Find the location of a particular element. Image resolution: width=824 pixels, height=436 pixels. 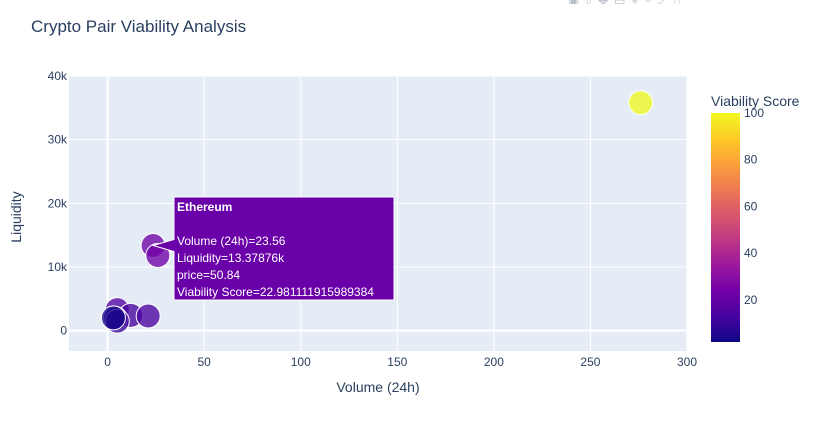

tooltip-box is located at coordinates (273, 248).